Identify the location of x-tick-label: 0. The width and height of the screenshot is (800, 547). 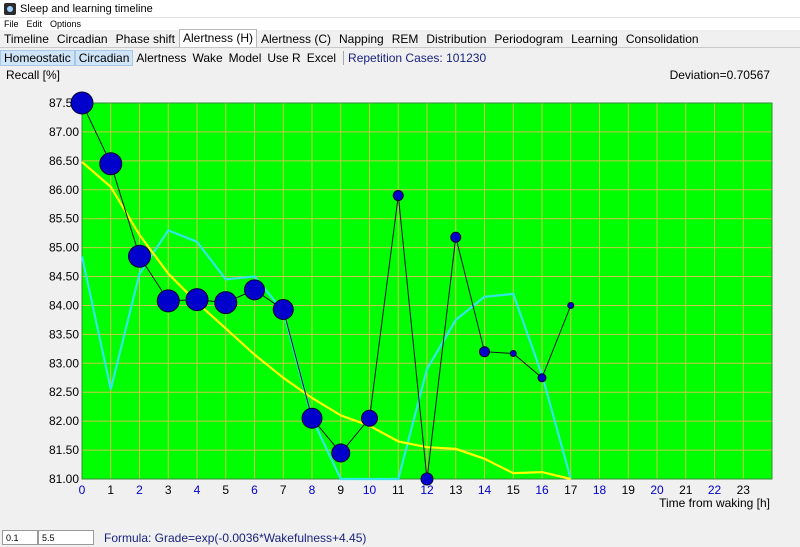
(82, 490).